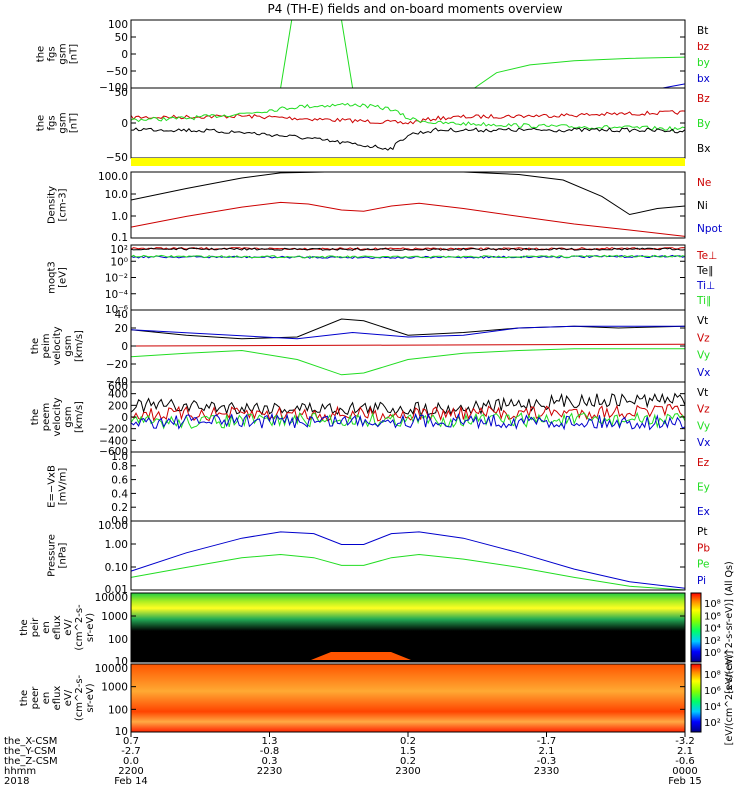  Describe the element at coordinates (703, 79) in the screenshot. I see `legend-entry: bx` at that location.